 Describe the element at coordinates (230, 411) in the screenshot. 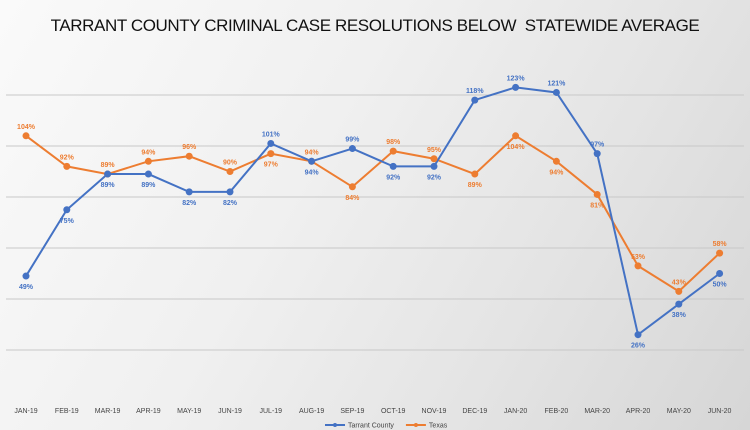

I see `x-tick-label: JUN-19` at that location.